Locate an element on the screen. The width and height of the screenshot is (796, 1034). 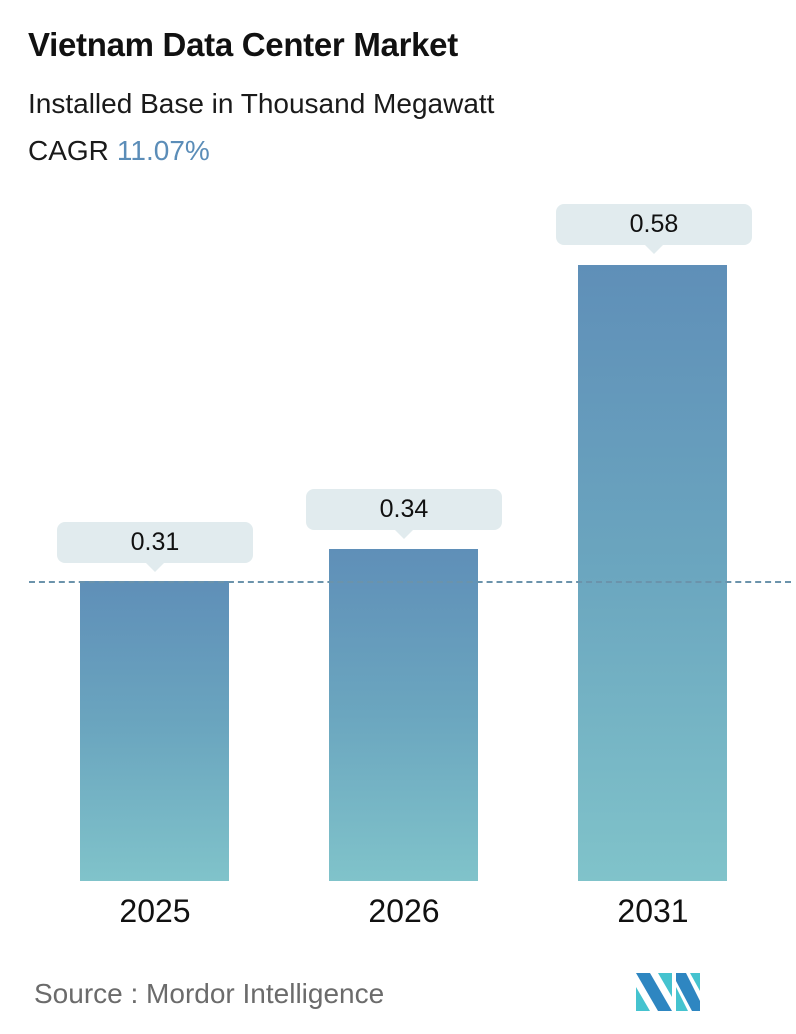
value-label-2026: 0.34 is located at coordinates (404, 514).